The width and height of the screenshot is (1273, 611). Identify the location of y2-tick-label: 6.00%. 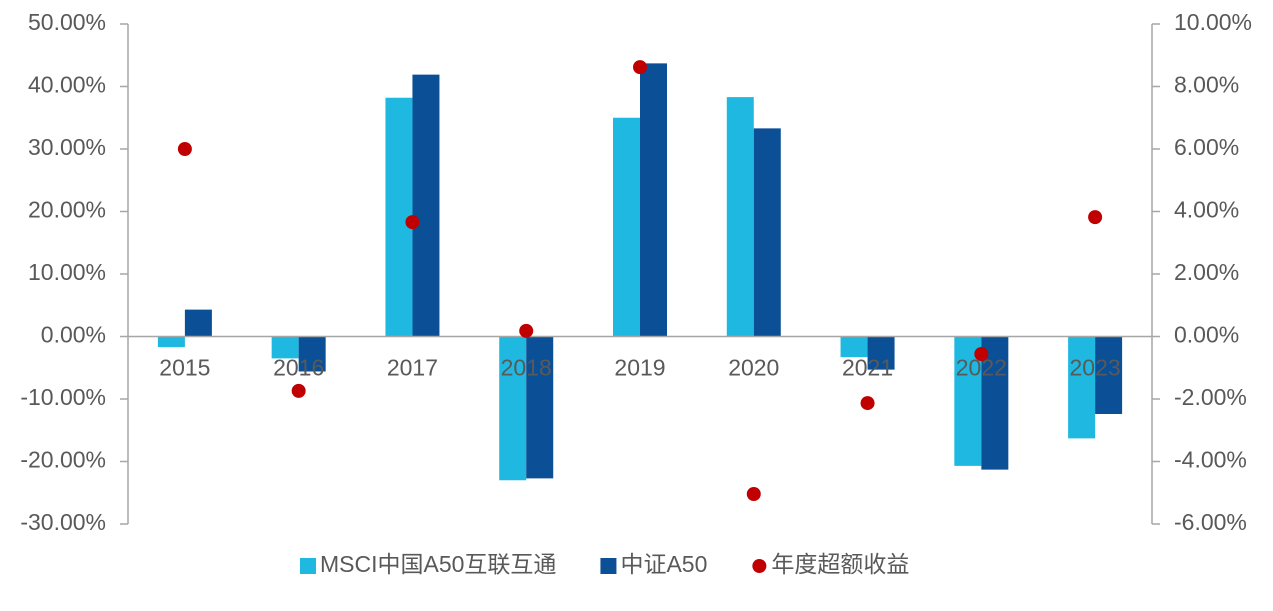
(1206, 147).